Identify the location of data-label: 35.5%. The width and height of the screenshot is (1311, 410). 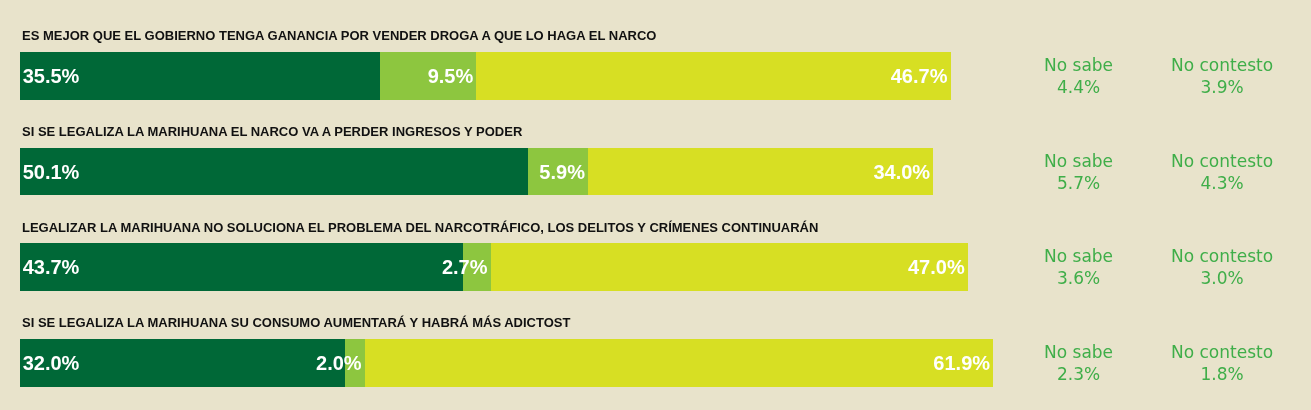
(51, 75).